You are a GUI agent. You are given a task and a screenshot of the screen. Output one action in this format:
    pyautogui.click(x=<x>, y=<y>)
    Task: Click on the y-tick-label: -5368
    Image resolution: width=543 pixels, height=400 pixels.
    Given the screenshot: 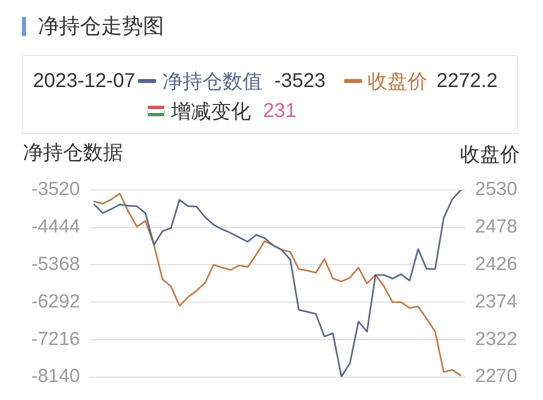 What is the action you would take?
    pyautogui.click(x=55, y=265)
    